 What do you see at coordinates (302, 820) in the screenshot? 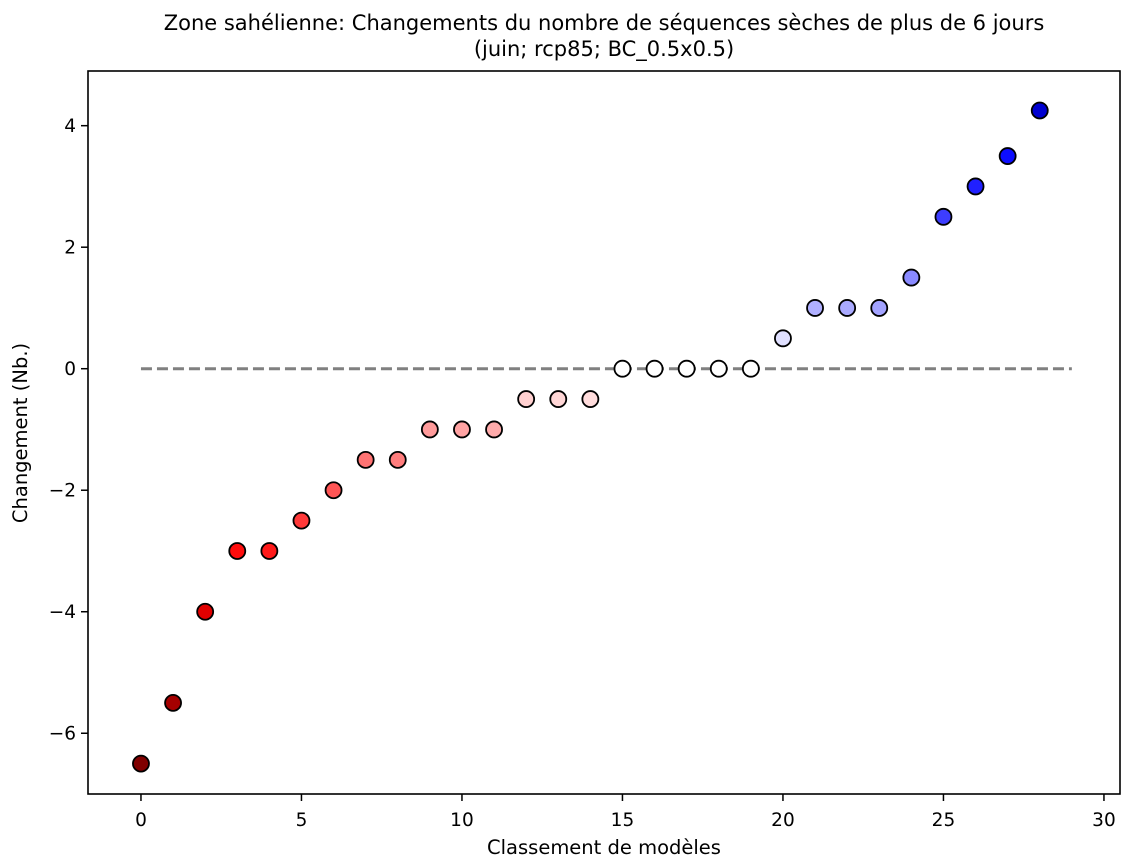
I see `x-tick-label-1: 5` at bounding box center [302, 820].